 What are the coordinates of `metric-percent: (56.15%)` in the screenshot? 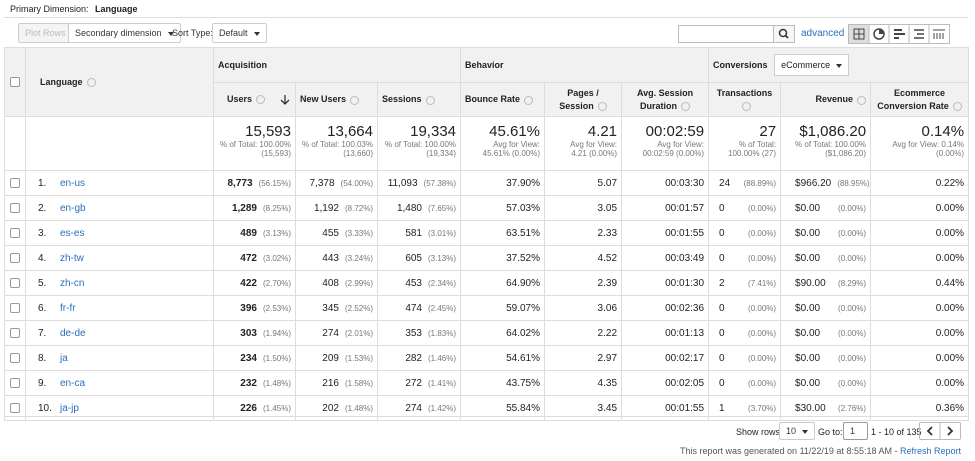 It's located at (274, 183).